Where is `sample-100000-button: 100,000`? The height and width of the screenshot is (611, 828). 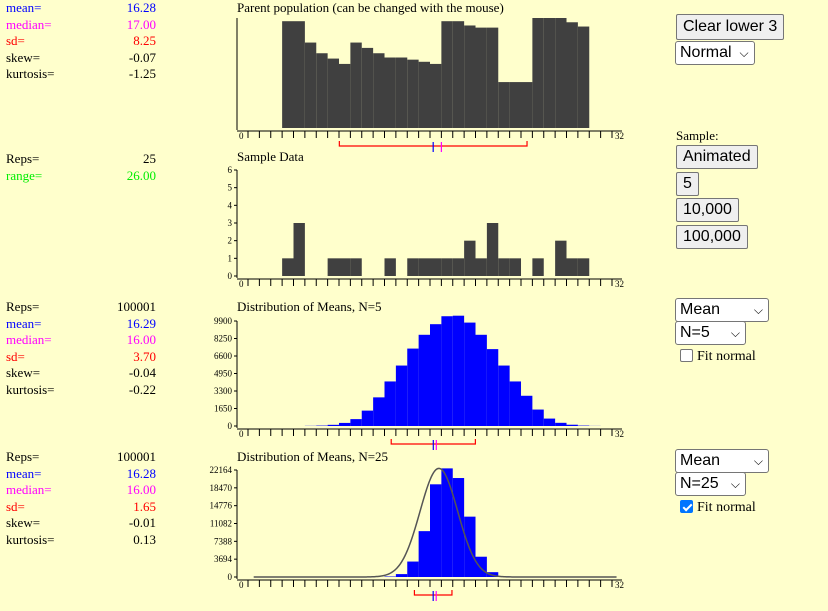 sample-100000-button: 100,000 is located at coordinates (712, 237).